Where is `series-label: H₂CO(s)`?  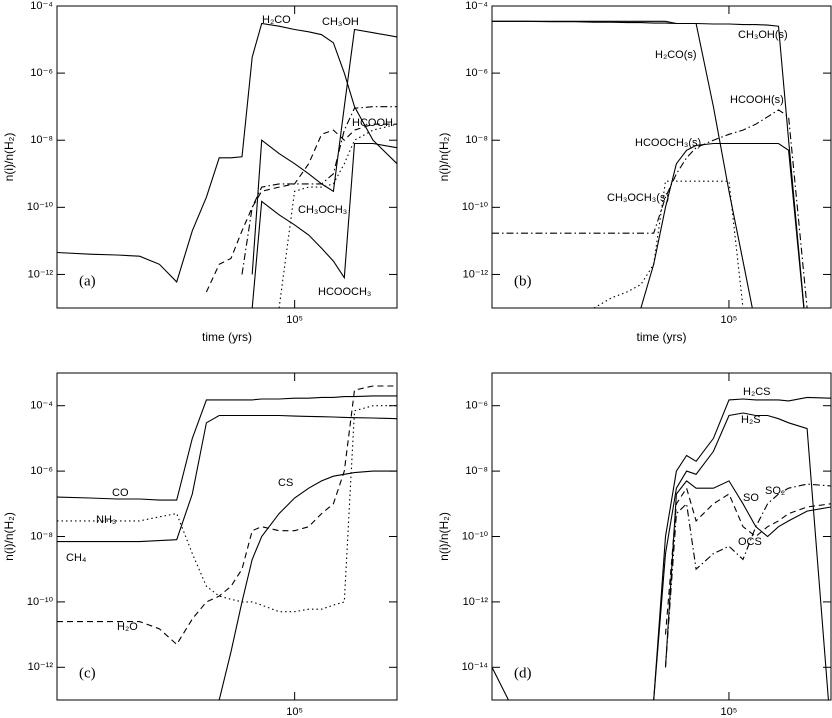
series-label: H₂CO(s) is located at coordinates (676, 55).